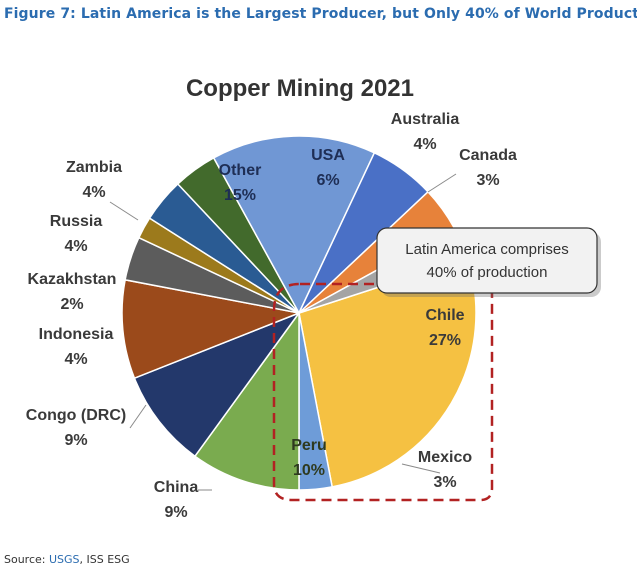  I want to click on slice-value-canada: 3%, so click(487, 180).